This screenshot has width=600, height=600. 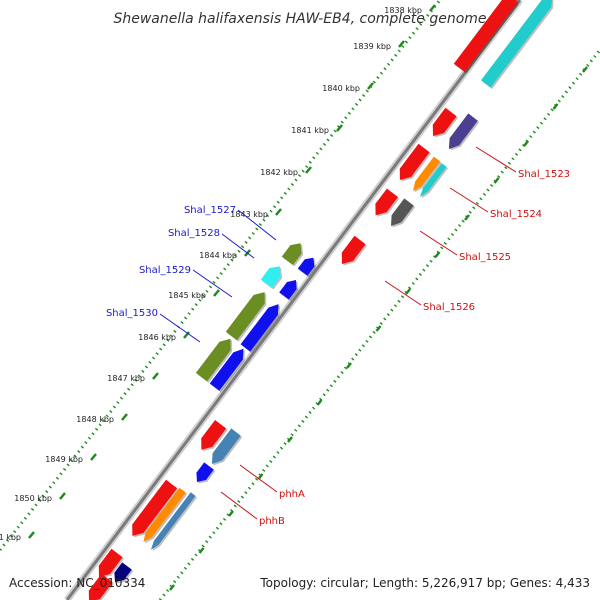 I want to click on gene-cyan-top, so click(x=517, y=44).